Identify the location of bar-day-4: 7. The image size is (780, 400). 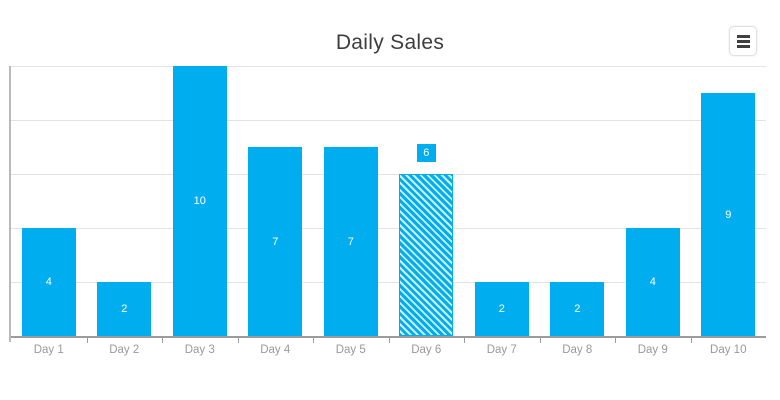
(275, 241).